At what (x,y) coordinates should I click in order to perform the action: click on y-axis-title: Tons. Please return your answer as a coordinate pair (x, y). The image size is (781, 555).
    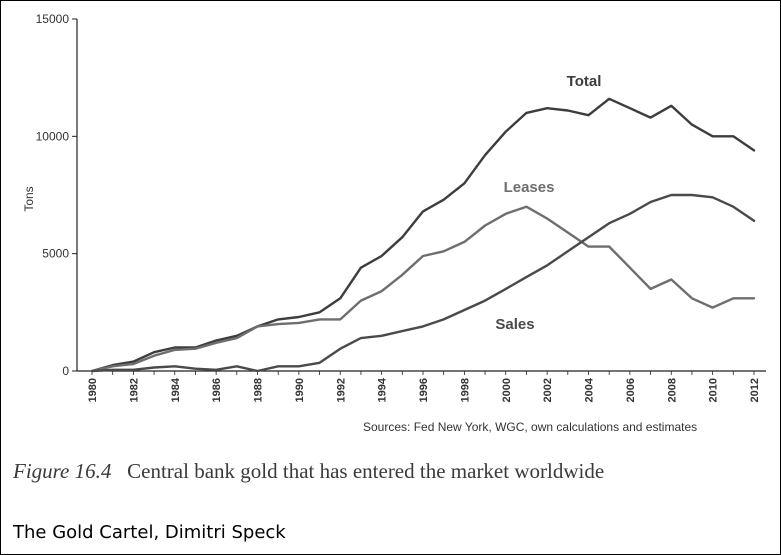
    Looking at the image, I should click on (29, 198).